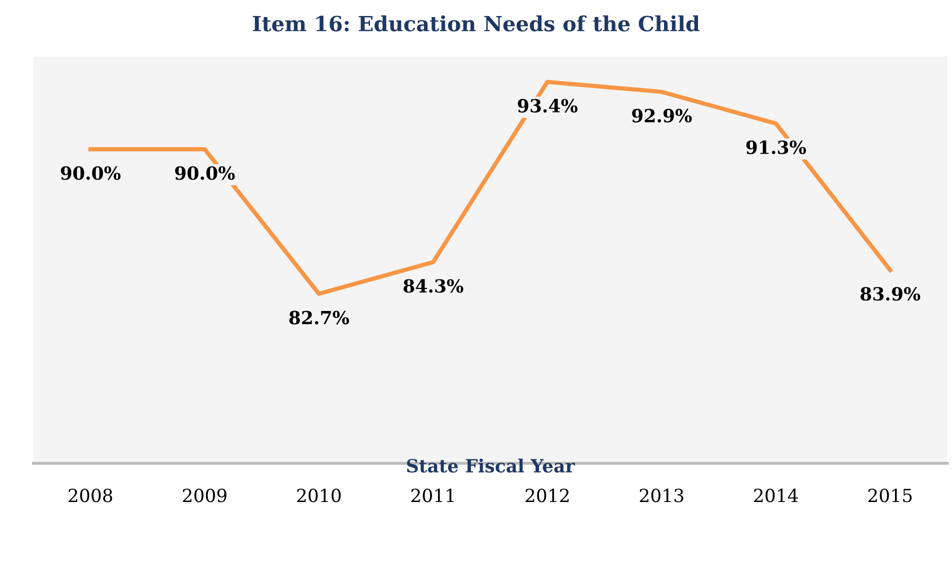  I want to click on data-label: 93.4%, so click(548, 105).